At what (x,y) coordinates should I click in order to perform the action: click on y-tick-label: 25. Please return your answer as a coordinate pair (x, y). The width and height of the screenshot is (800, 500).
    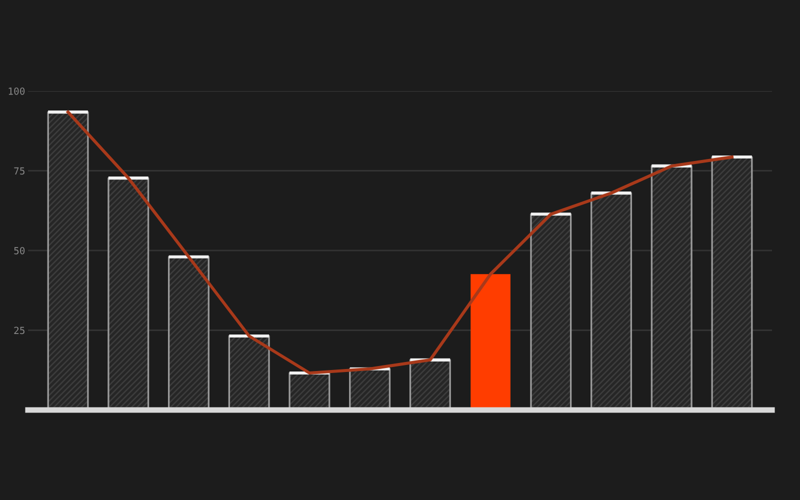
    Looking at the image, I should click on (19, 330).